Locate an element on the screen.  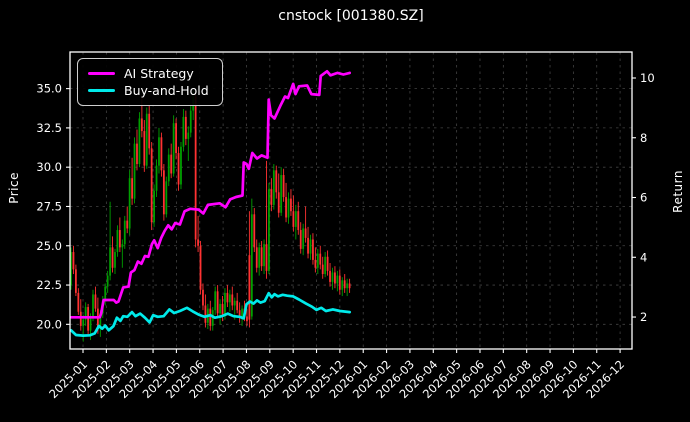
svg-text: 30.0 is located at coordinates (49, 167).